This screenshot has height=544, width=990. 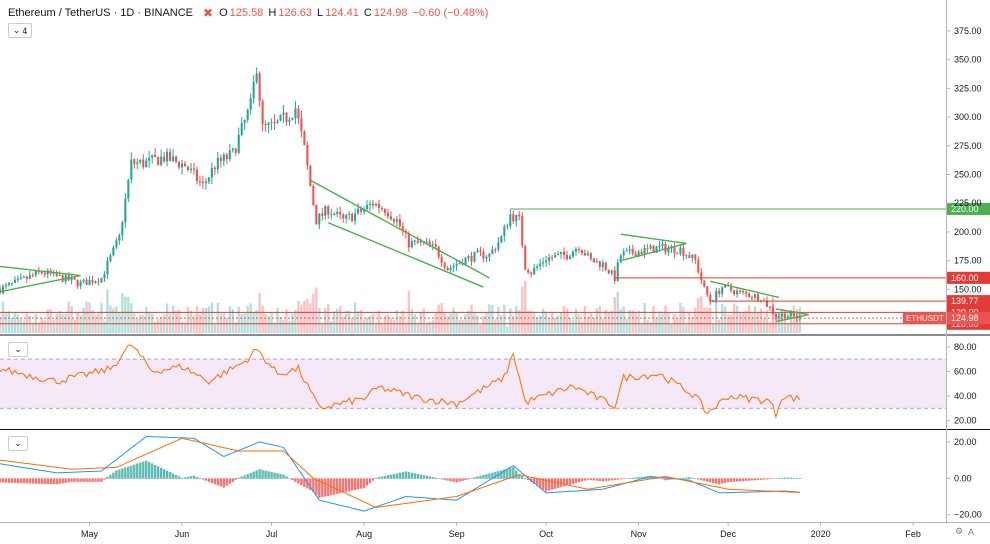 I want to click on indicators-toggle-button: ⌄ 4, so click(x=20, y=30).